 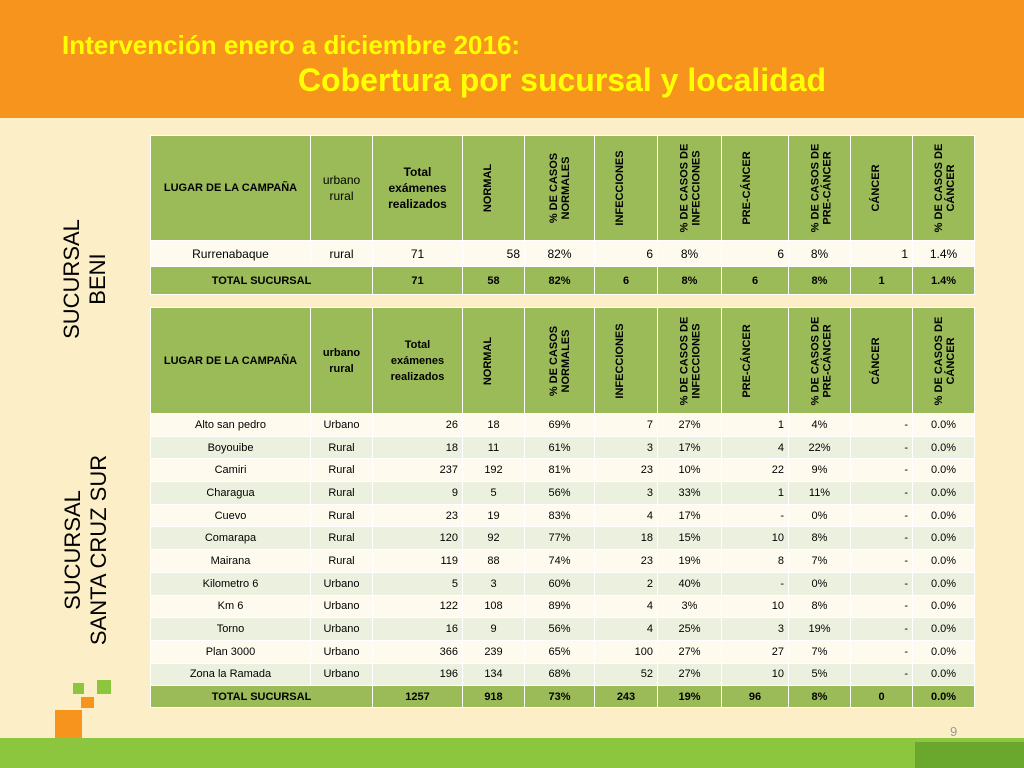 What do you see at coordinates (559, 538) in the screenshot?
I see `cell-pct-normal: 77%` at bounding box center [559, 538].